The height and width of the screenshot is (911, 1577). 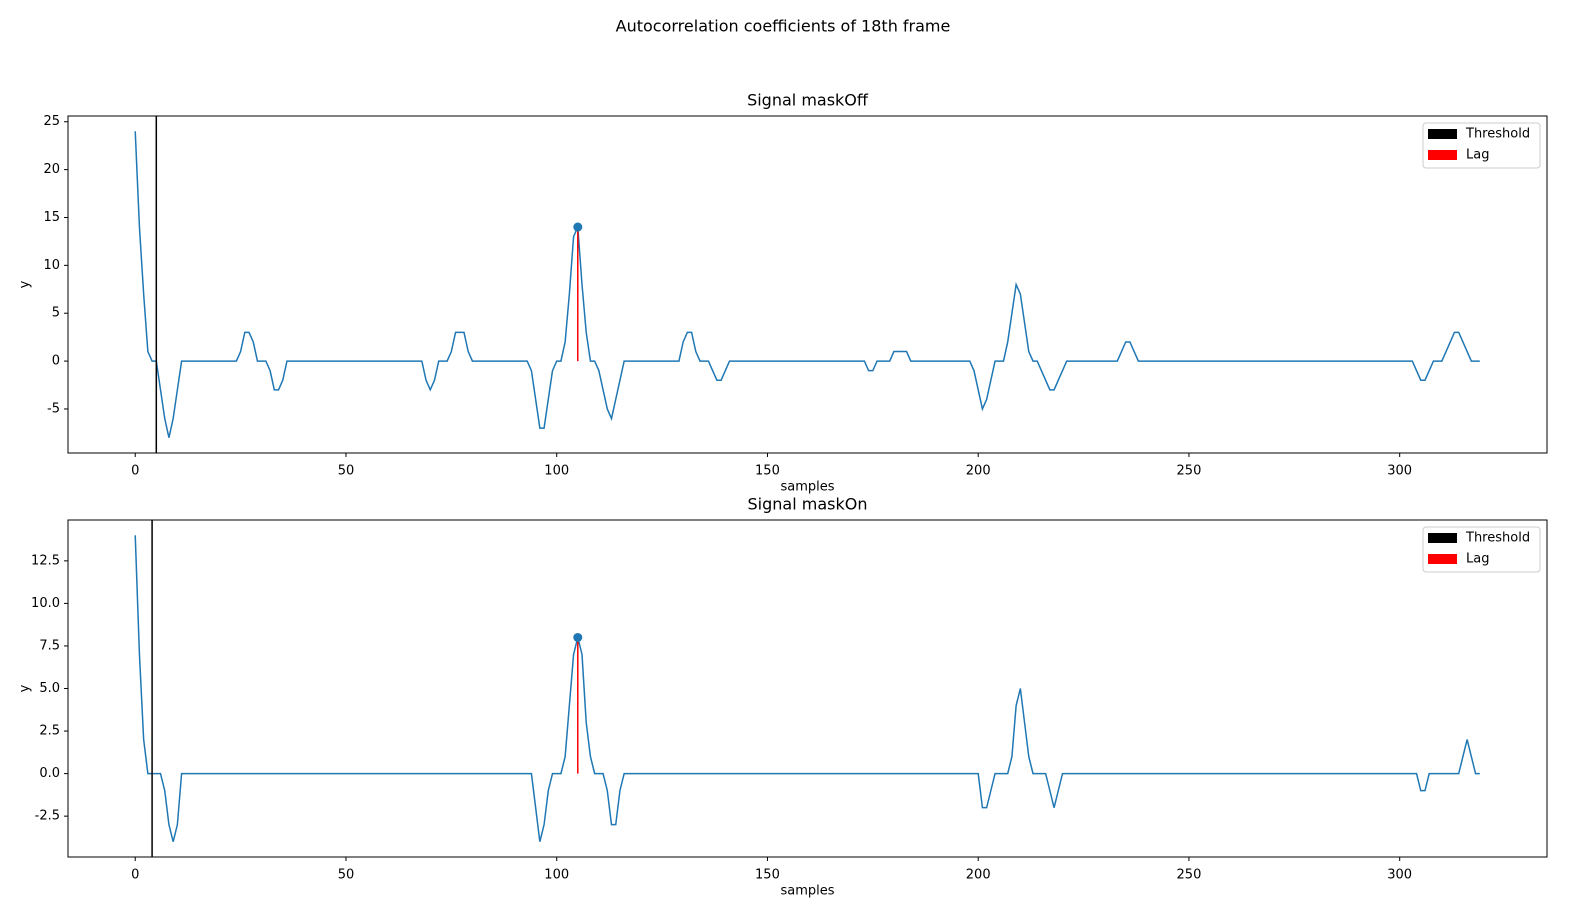 What do you see at coordinates (53, 408) in the screenshot?
I see `y-tick-label: -5` at bounding box center [53, 408].